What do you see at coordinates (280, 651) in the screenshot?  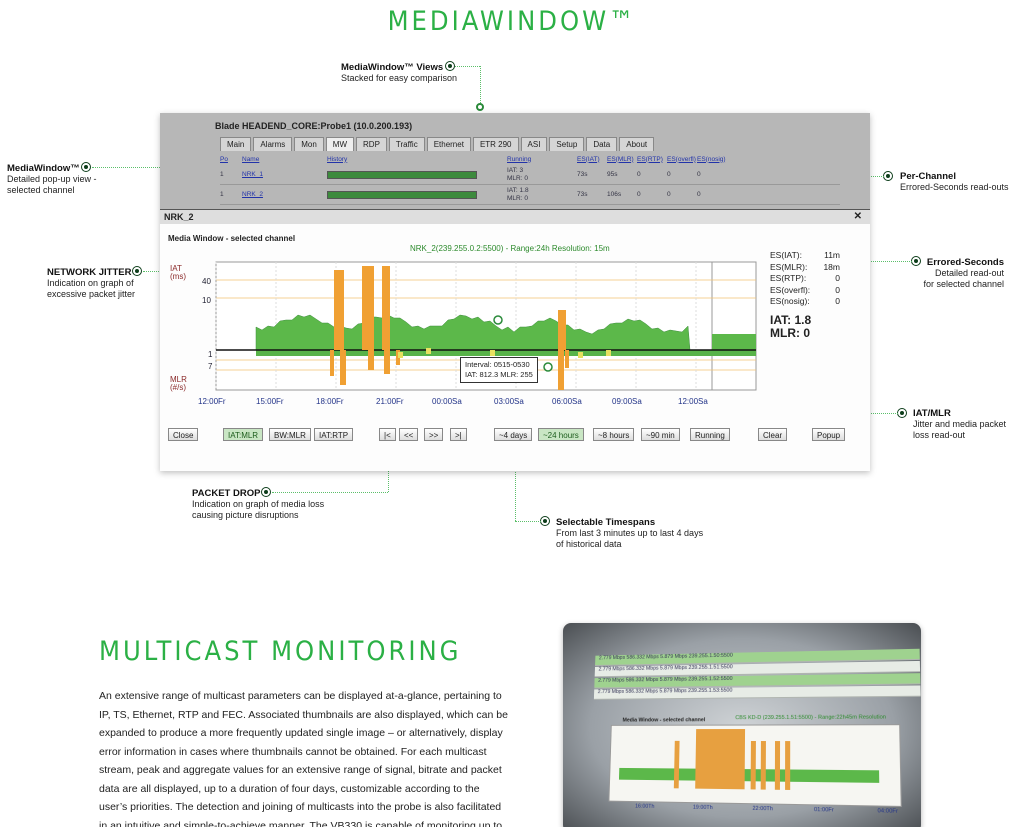 I see `section-title: MULTICAST MONITORING` at bounding box center [280, 651].